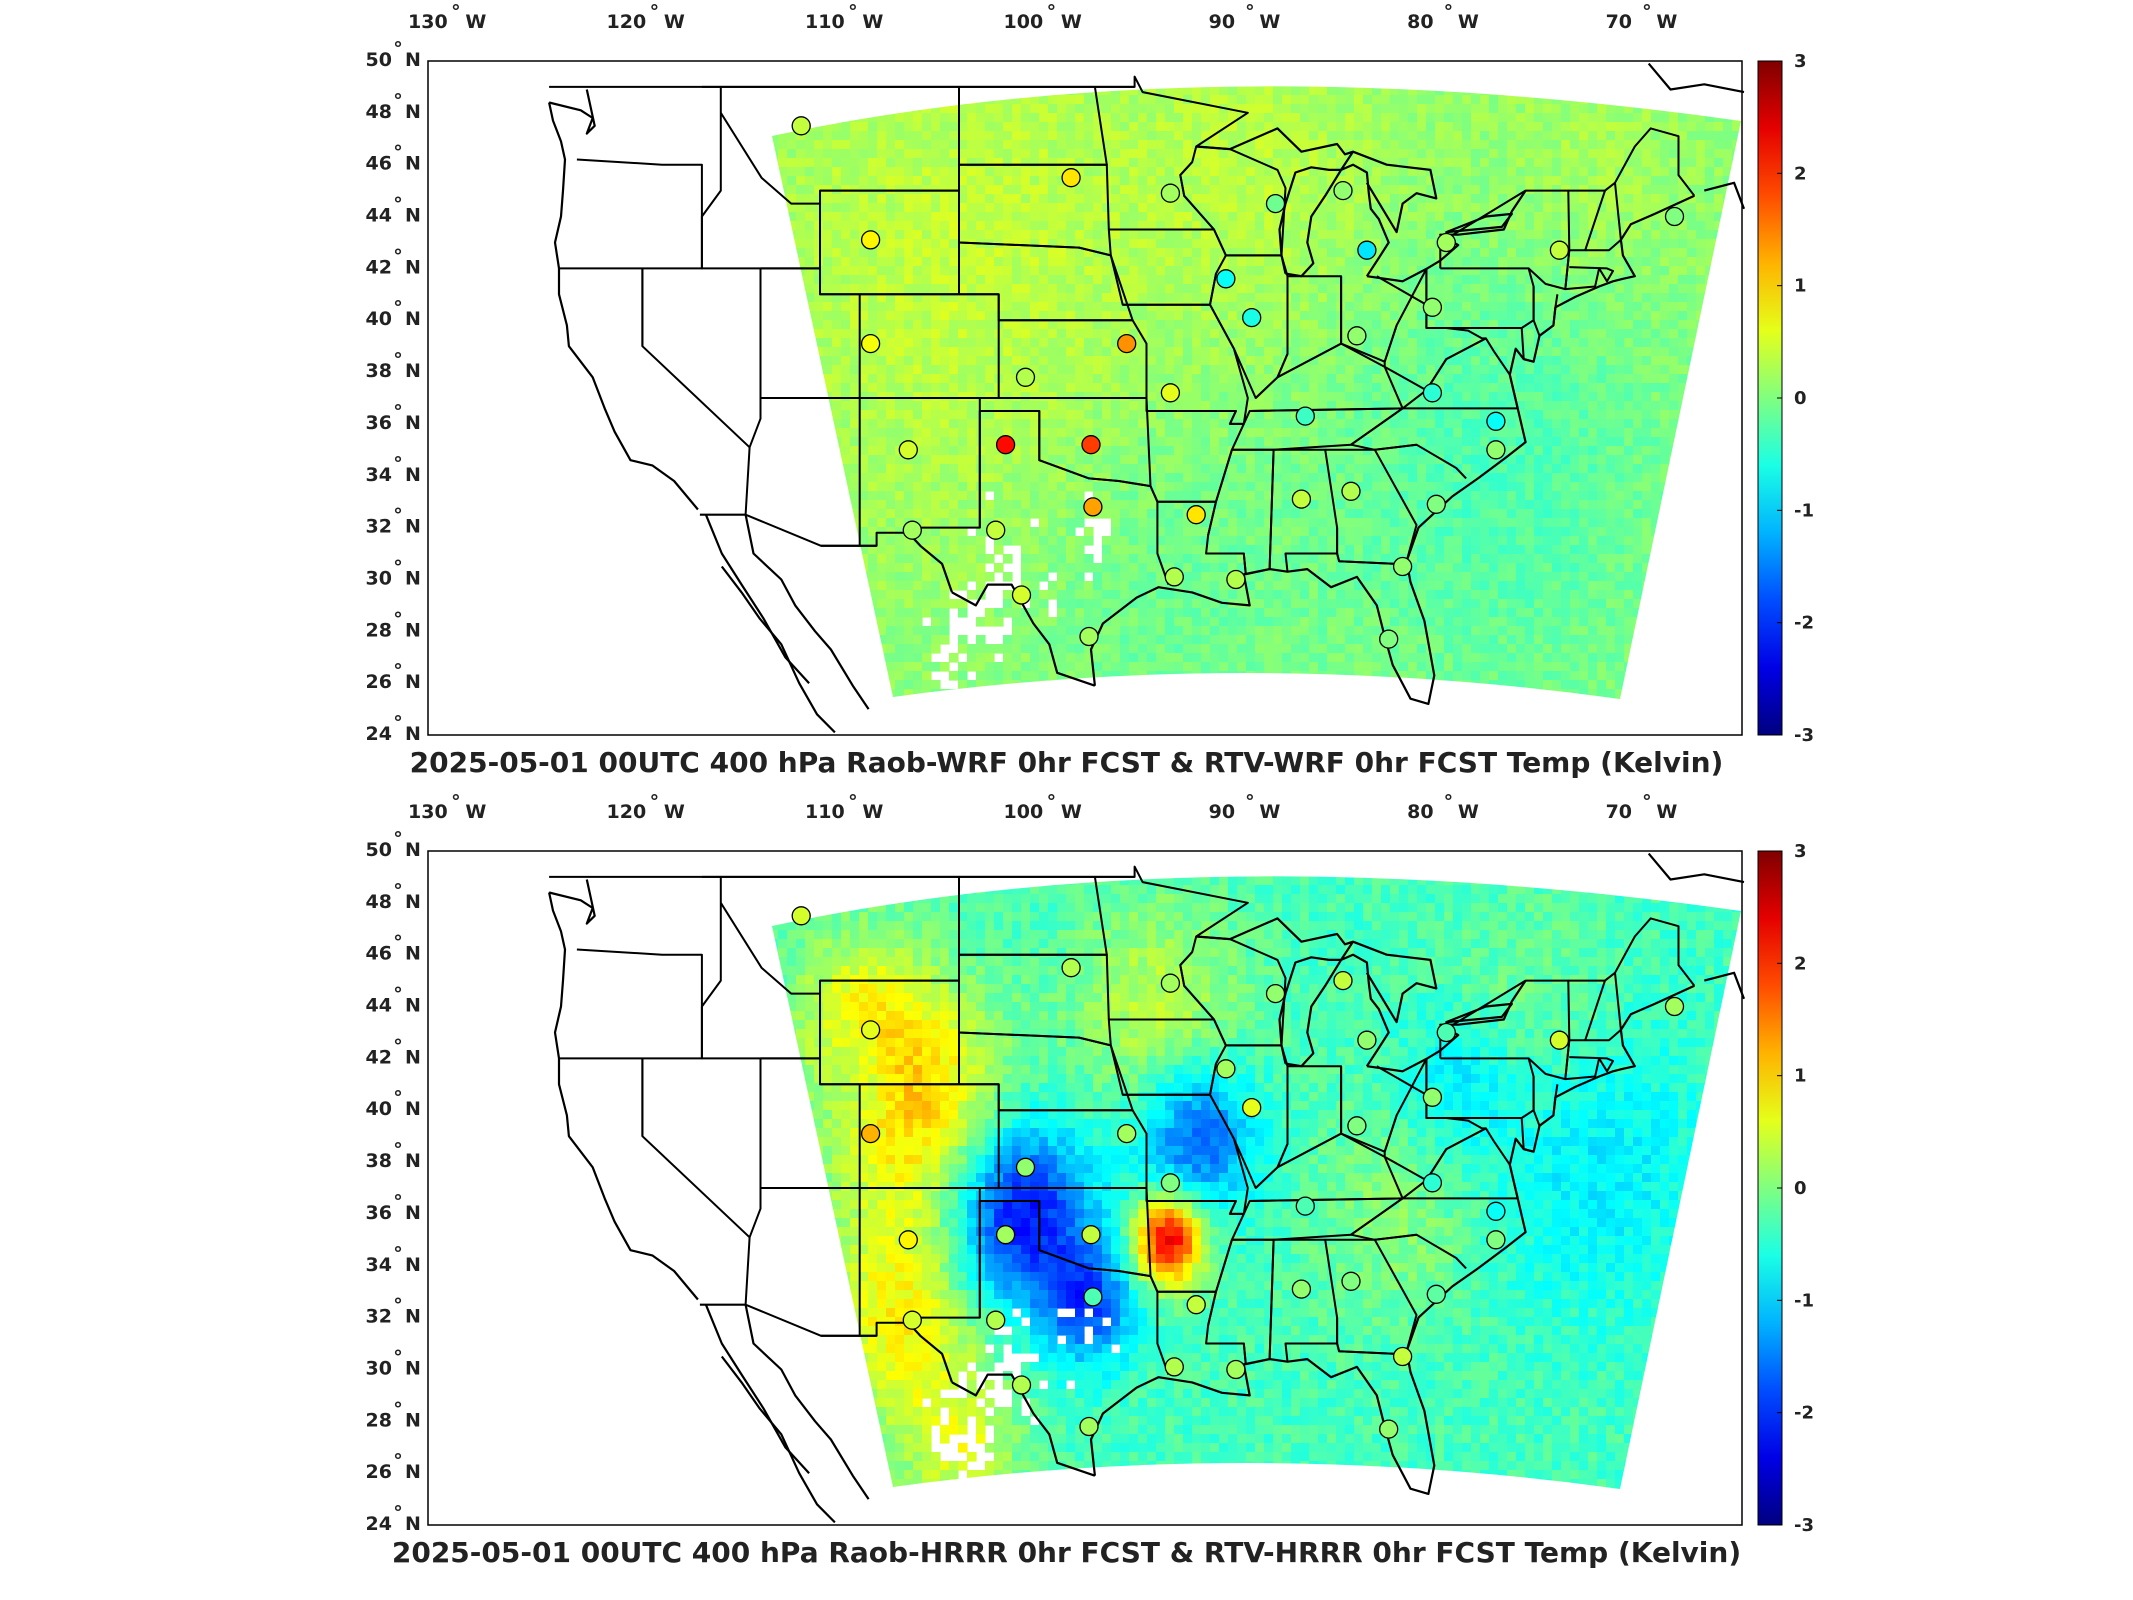 The width and height of the screenshot is (2133, 1600). What do you see at coordinates (379, 216) in the screenshot?
I see `lat-tick-label: 44` at bounding box center [379, 216].